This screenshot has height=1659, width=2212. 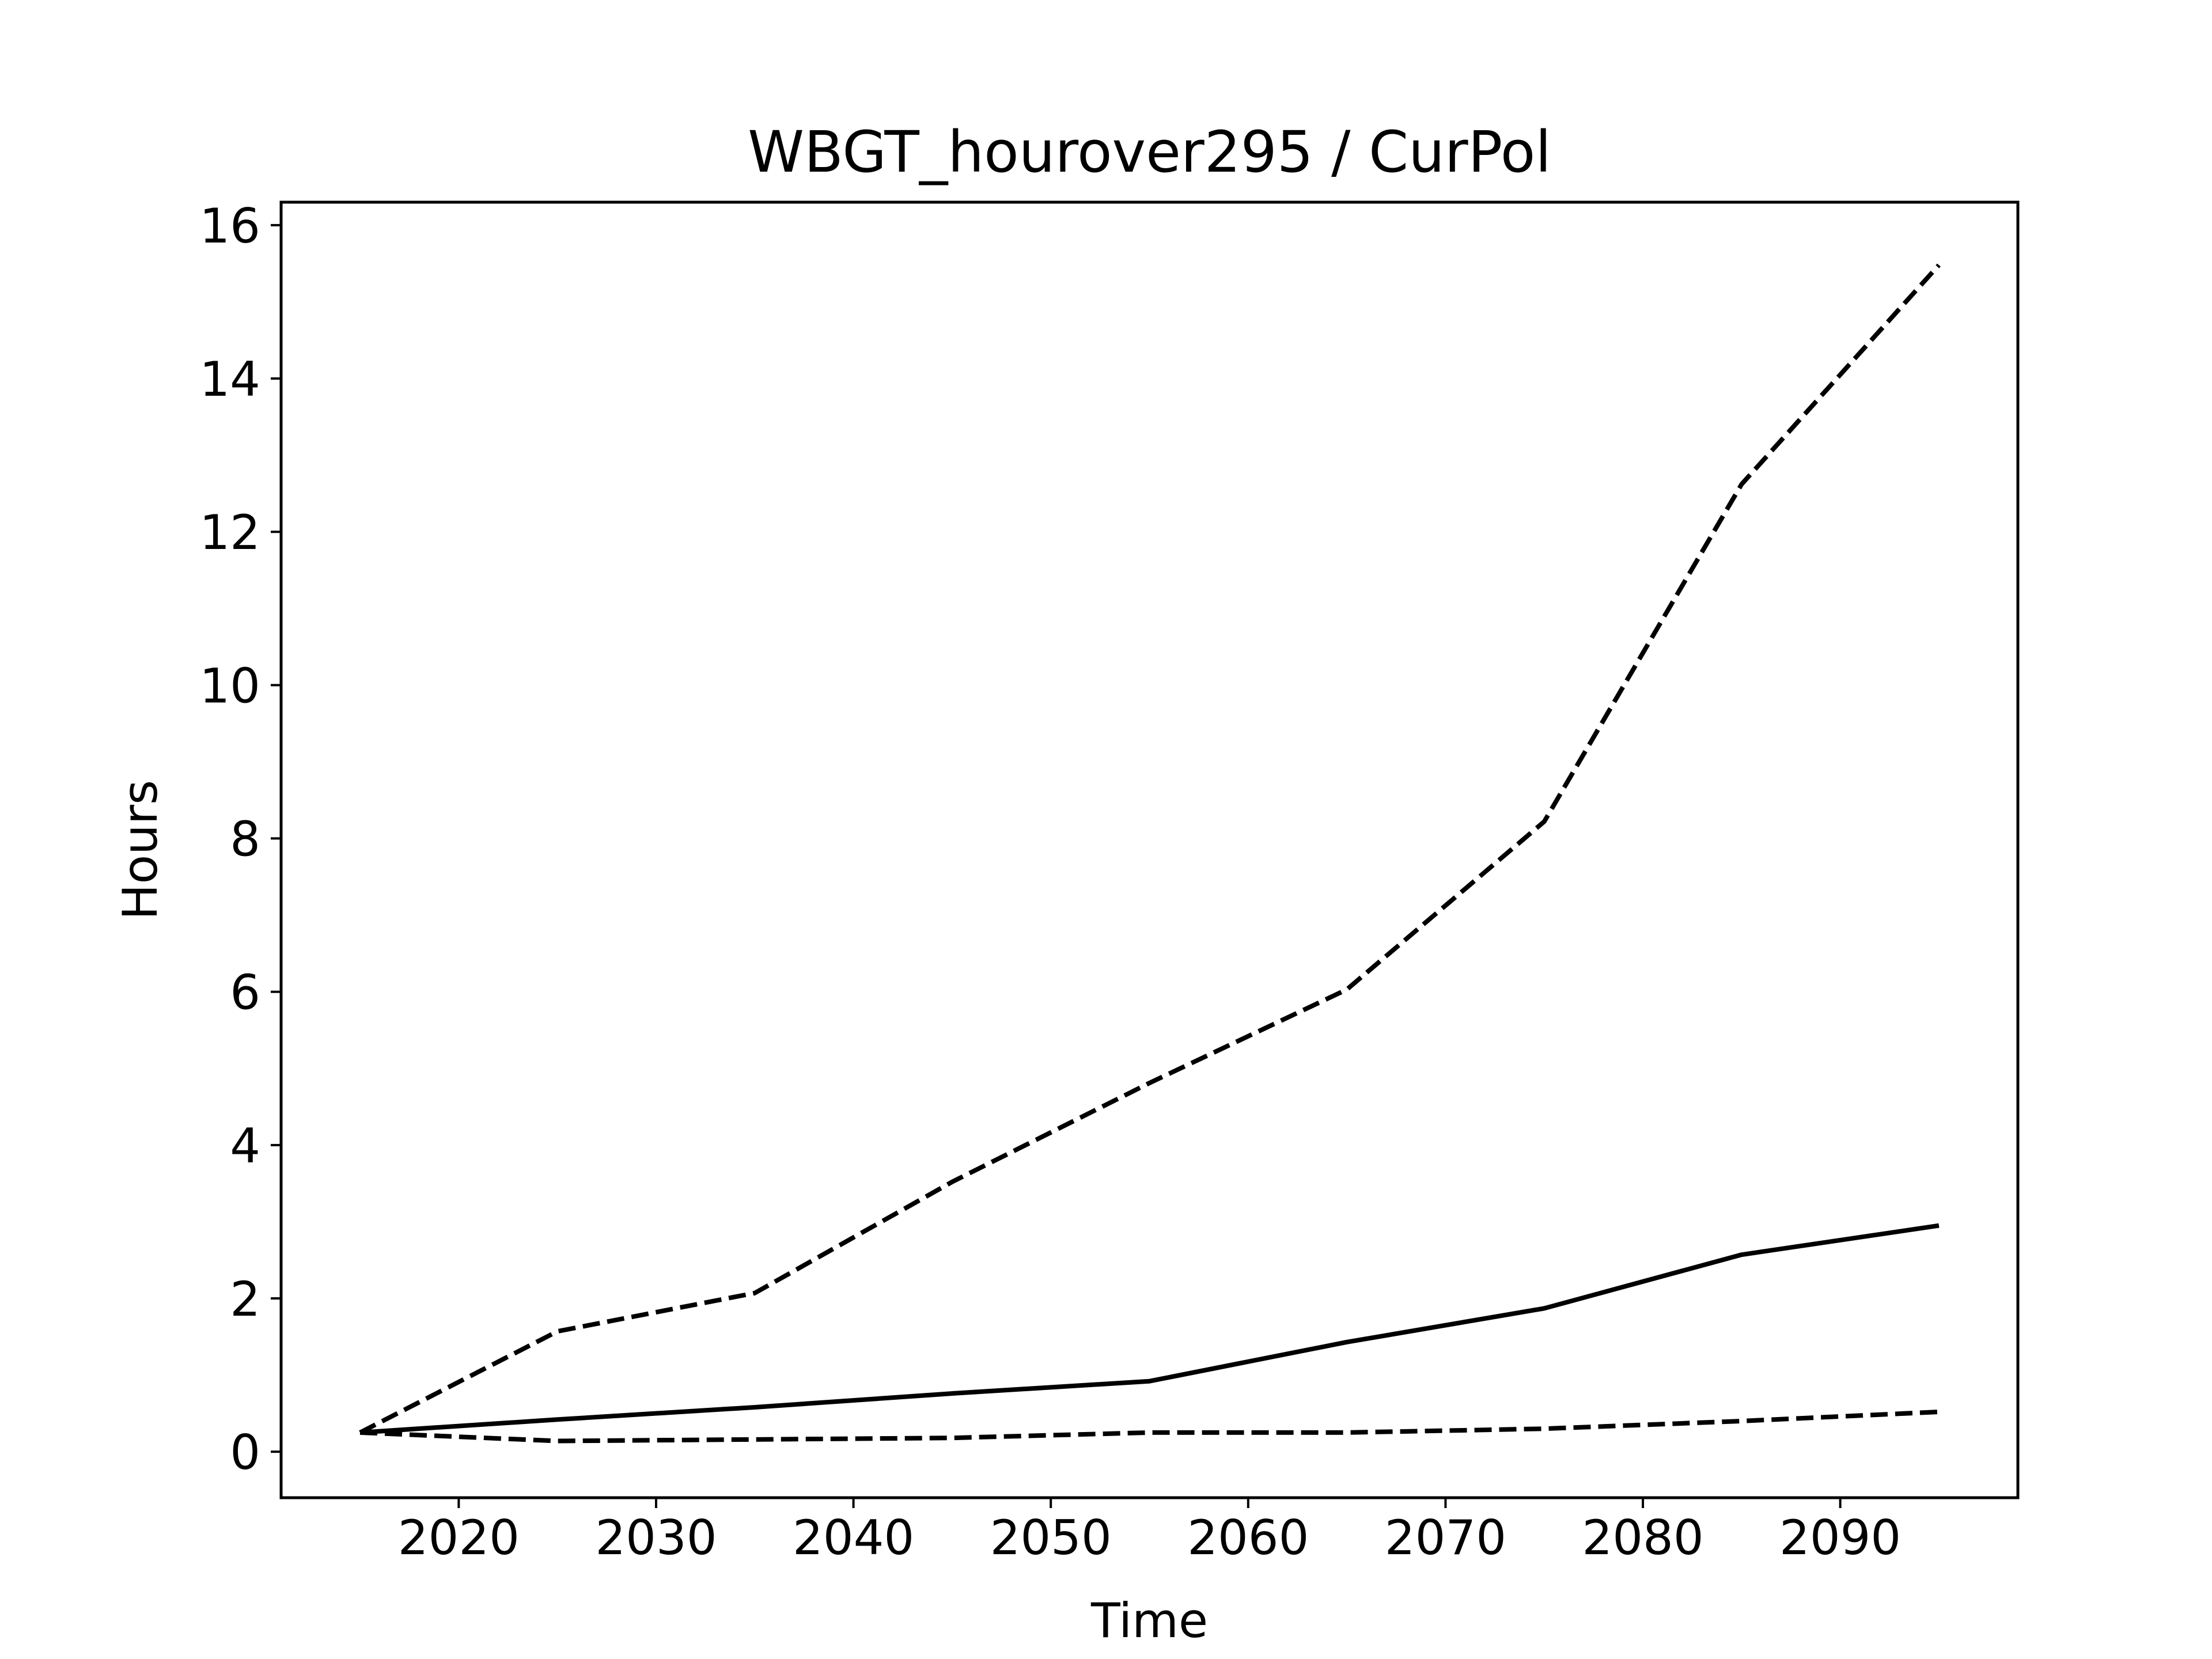 What do you see at coordinates (1149, 1532) in the screenshot?
I see `x-axis: 2020 2030 2040 2050 2060 2070 2080 2090` at bounding box center [1149, 1532].